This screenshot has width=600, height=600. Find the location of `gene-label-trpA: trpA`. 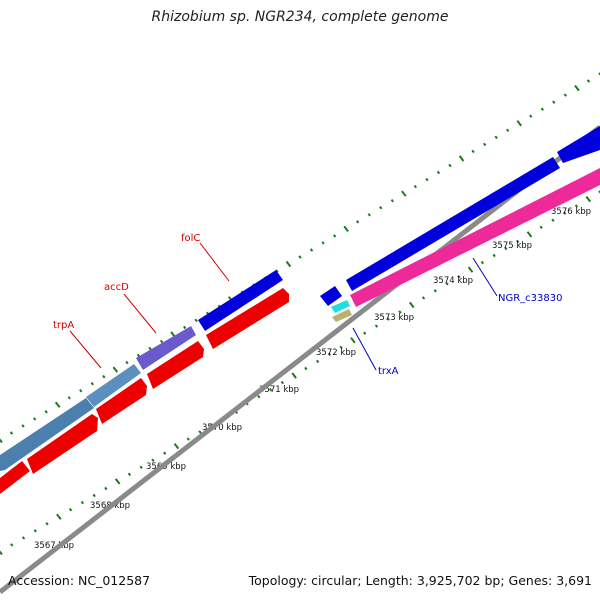

gene-label-trpA: trpA is located at coordinates (63, 325).